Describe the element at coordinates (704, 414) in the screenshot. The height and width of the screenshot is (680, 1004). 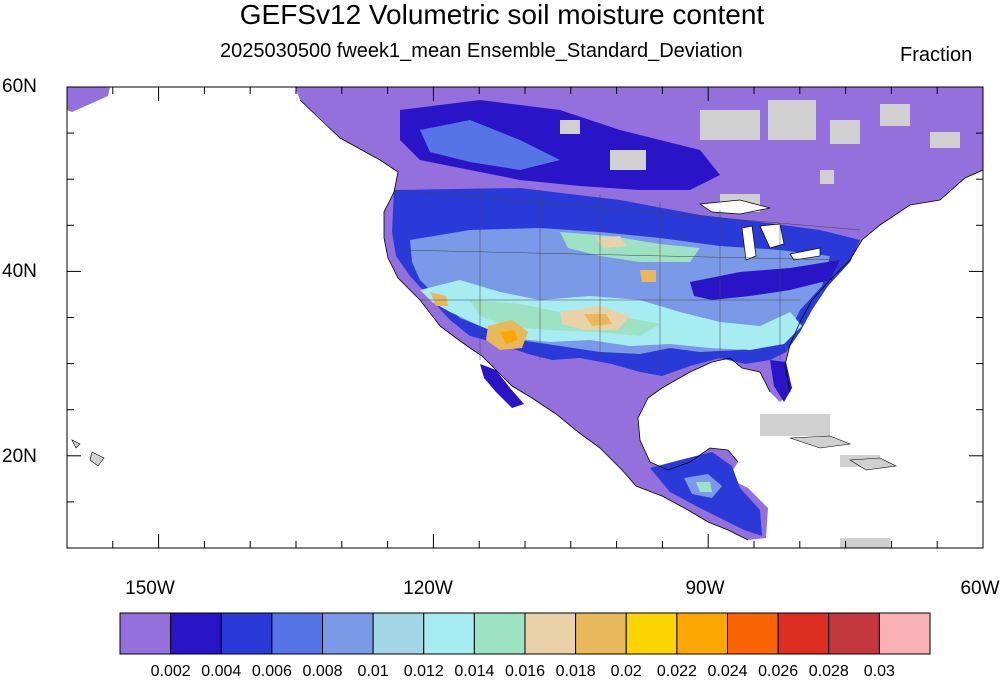
I see `coastline-gulf` at that location.